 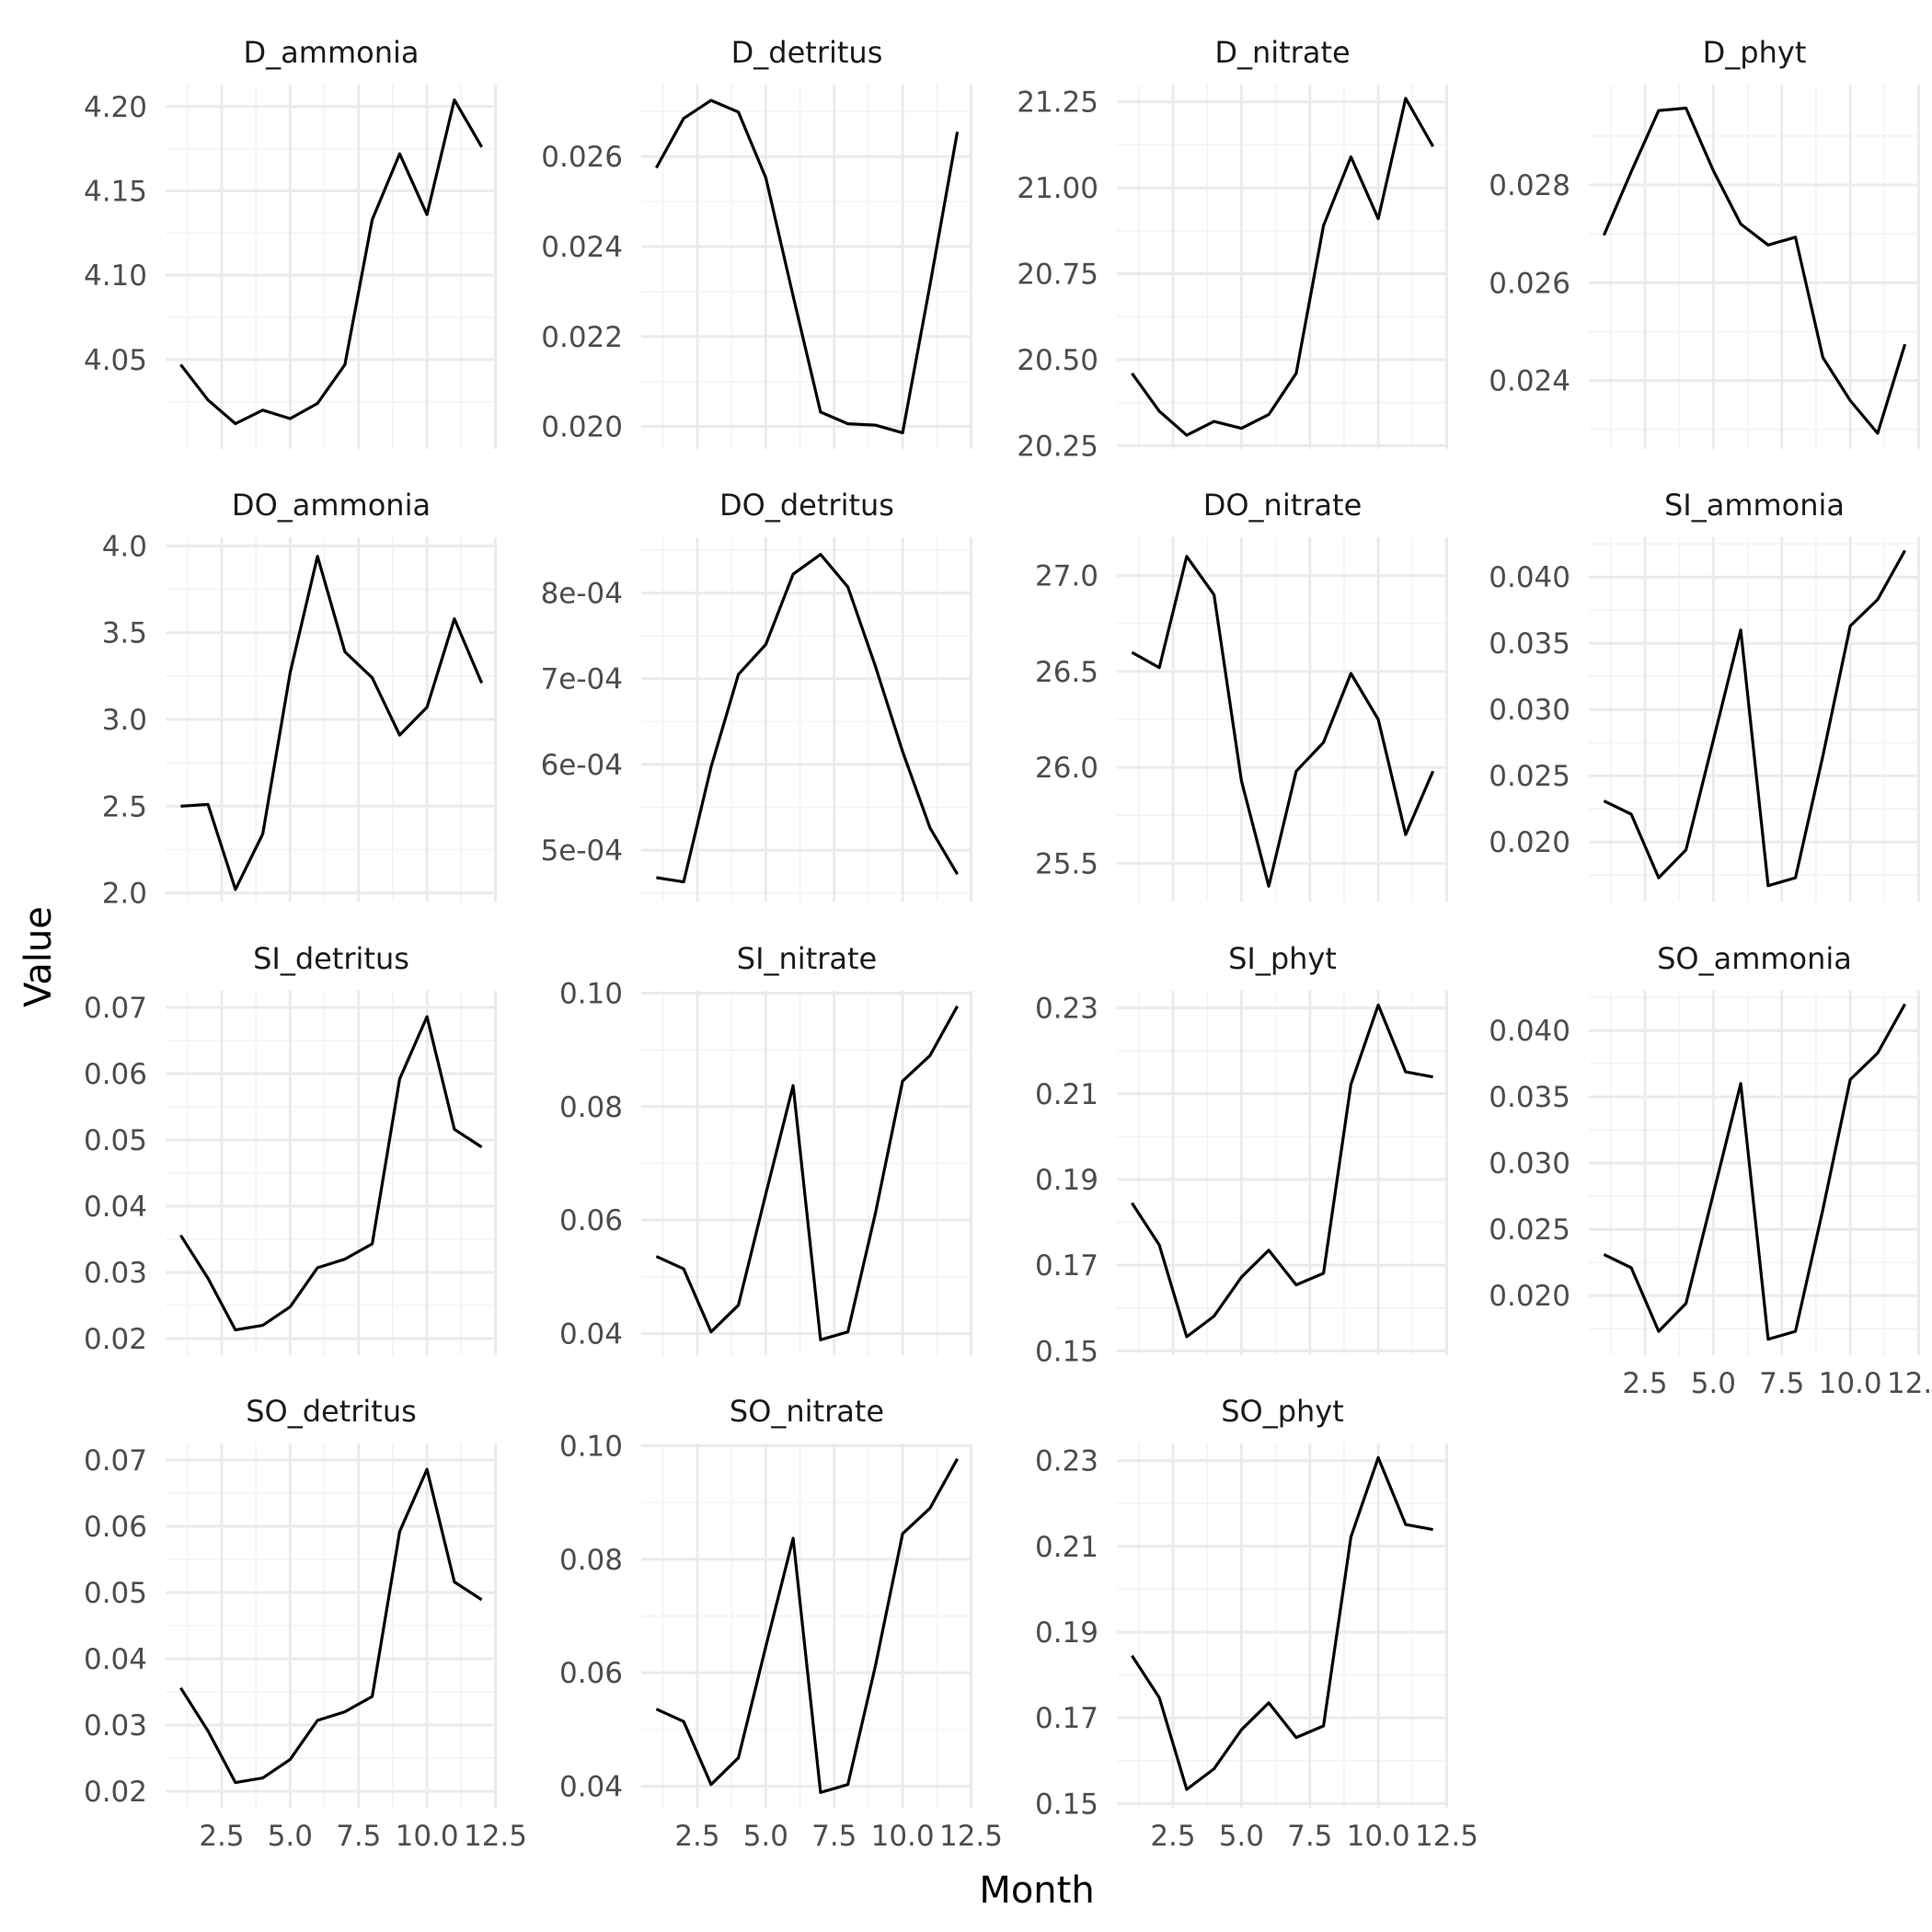 What do you see at coordinates (591, 1560) in the screenshot?
I see `y-tick-label: 0.08` at bounding box center [591, 1560].